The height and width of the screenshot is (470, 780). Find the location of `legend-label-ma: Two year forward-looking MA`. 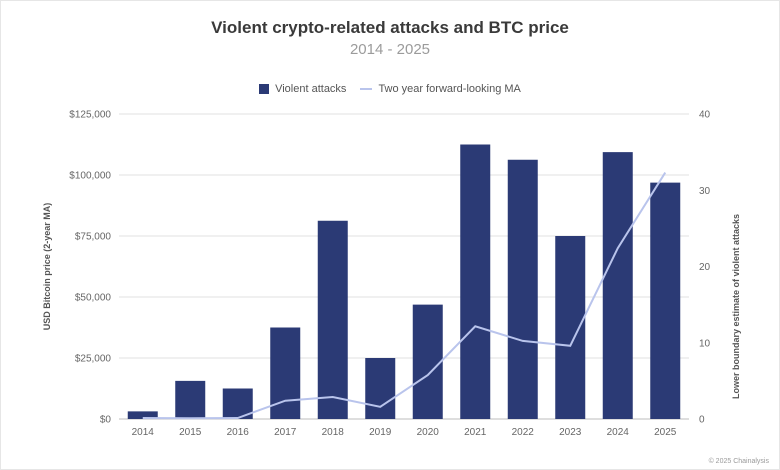

legend-label-ma: Two year forward-looking MA is located at coordinates (449, 89).